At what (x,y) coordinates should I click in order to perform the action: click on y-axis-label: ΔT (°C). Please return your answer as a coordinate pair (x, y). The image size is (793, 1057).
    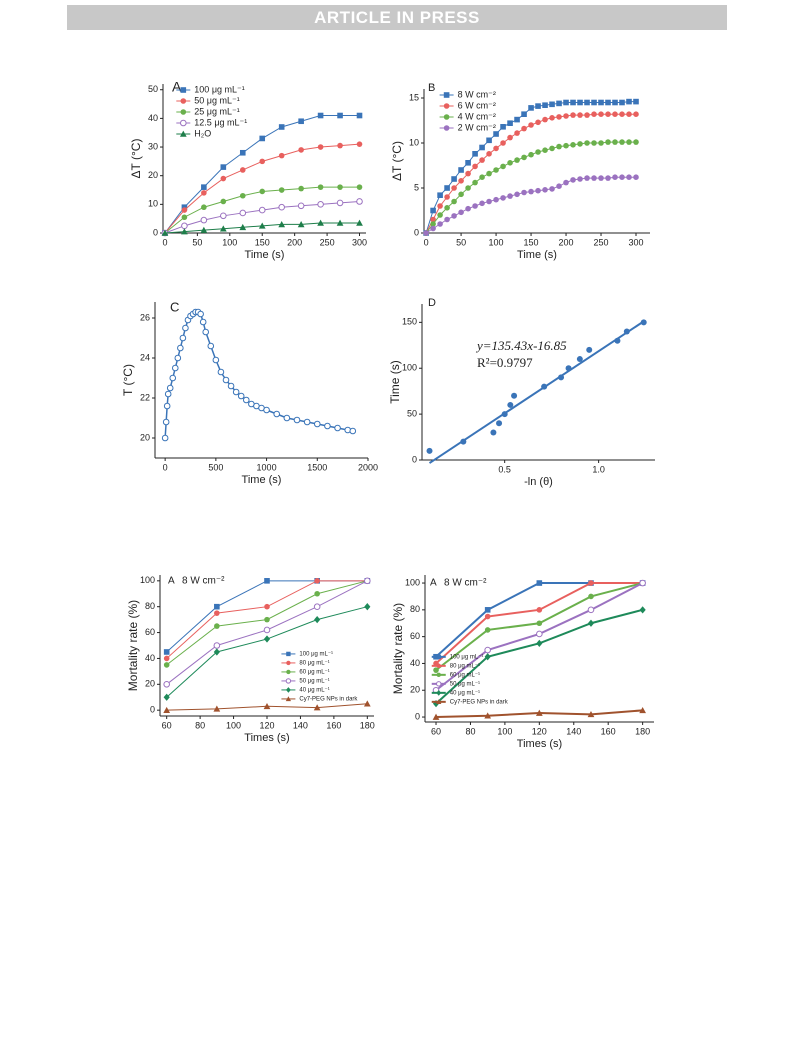
    Looking at the image, I should click on (397, 161).